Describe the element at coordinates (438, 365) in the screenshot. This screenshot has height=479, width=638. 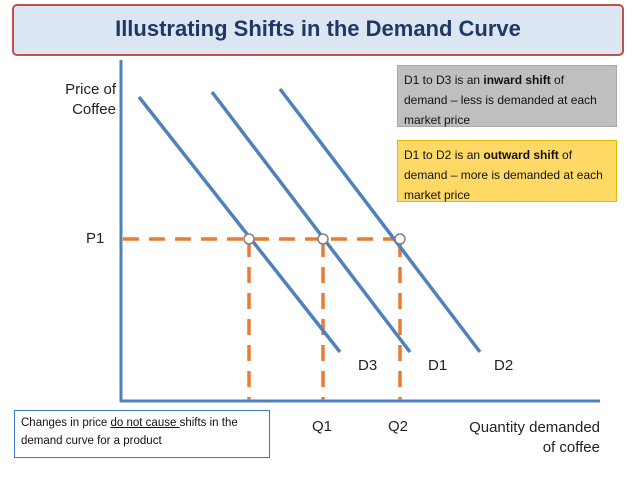
I see `curve-label-d1: D1` at that location.